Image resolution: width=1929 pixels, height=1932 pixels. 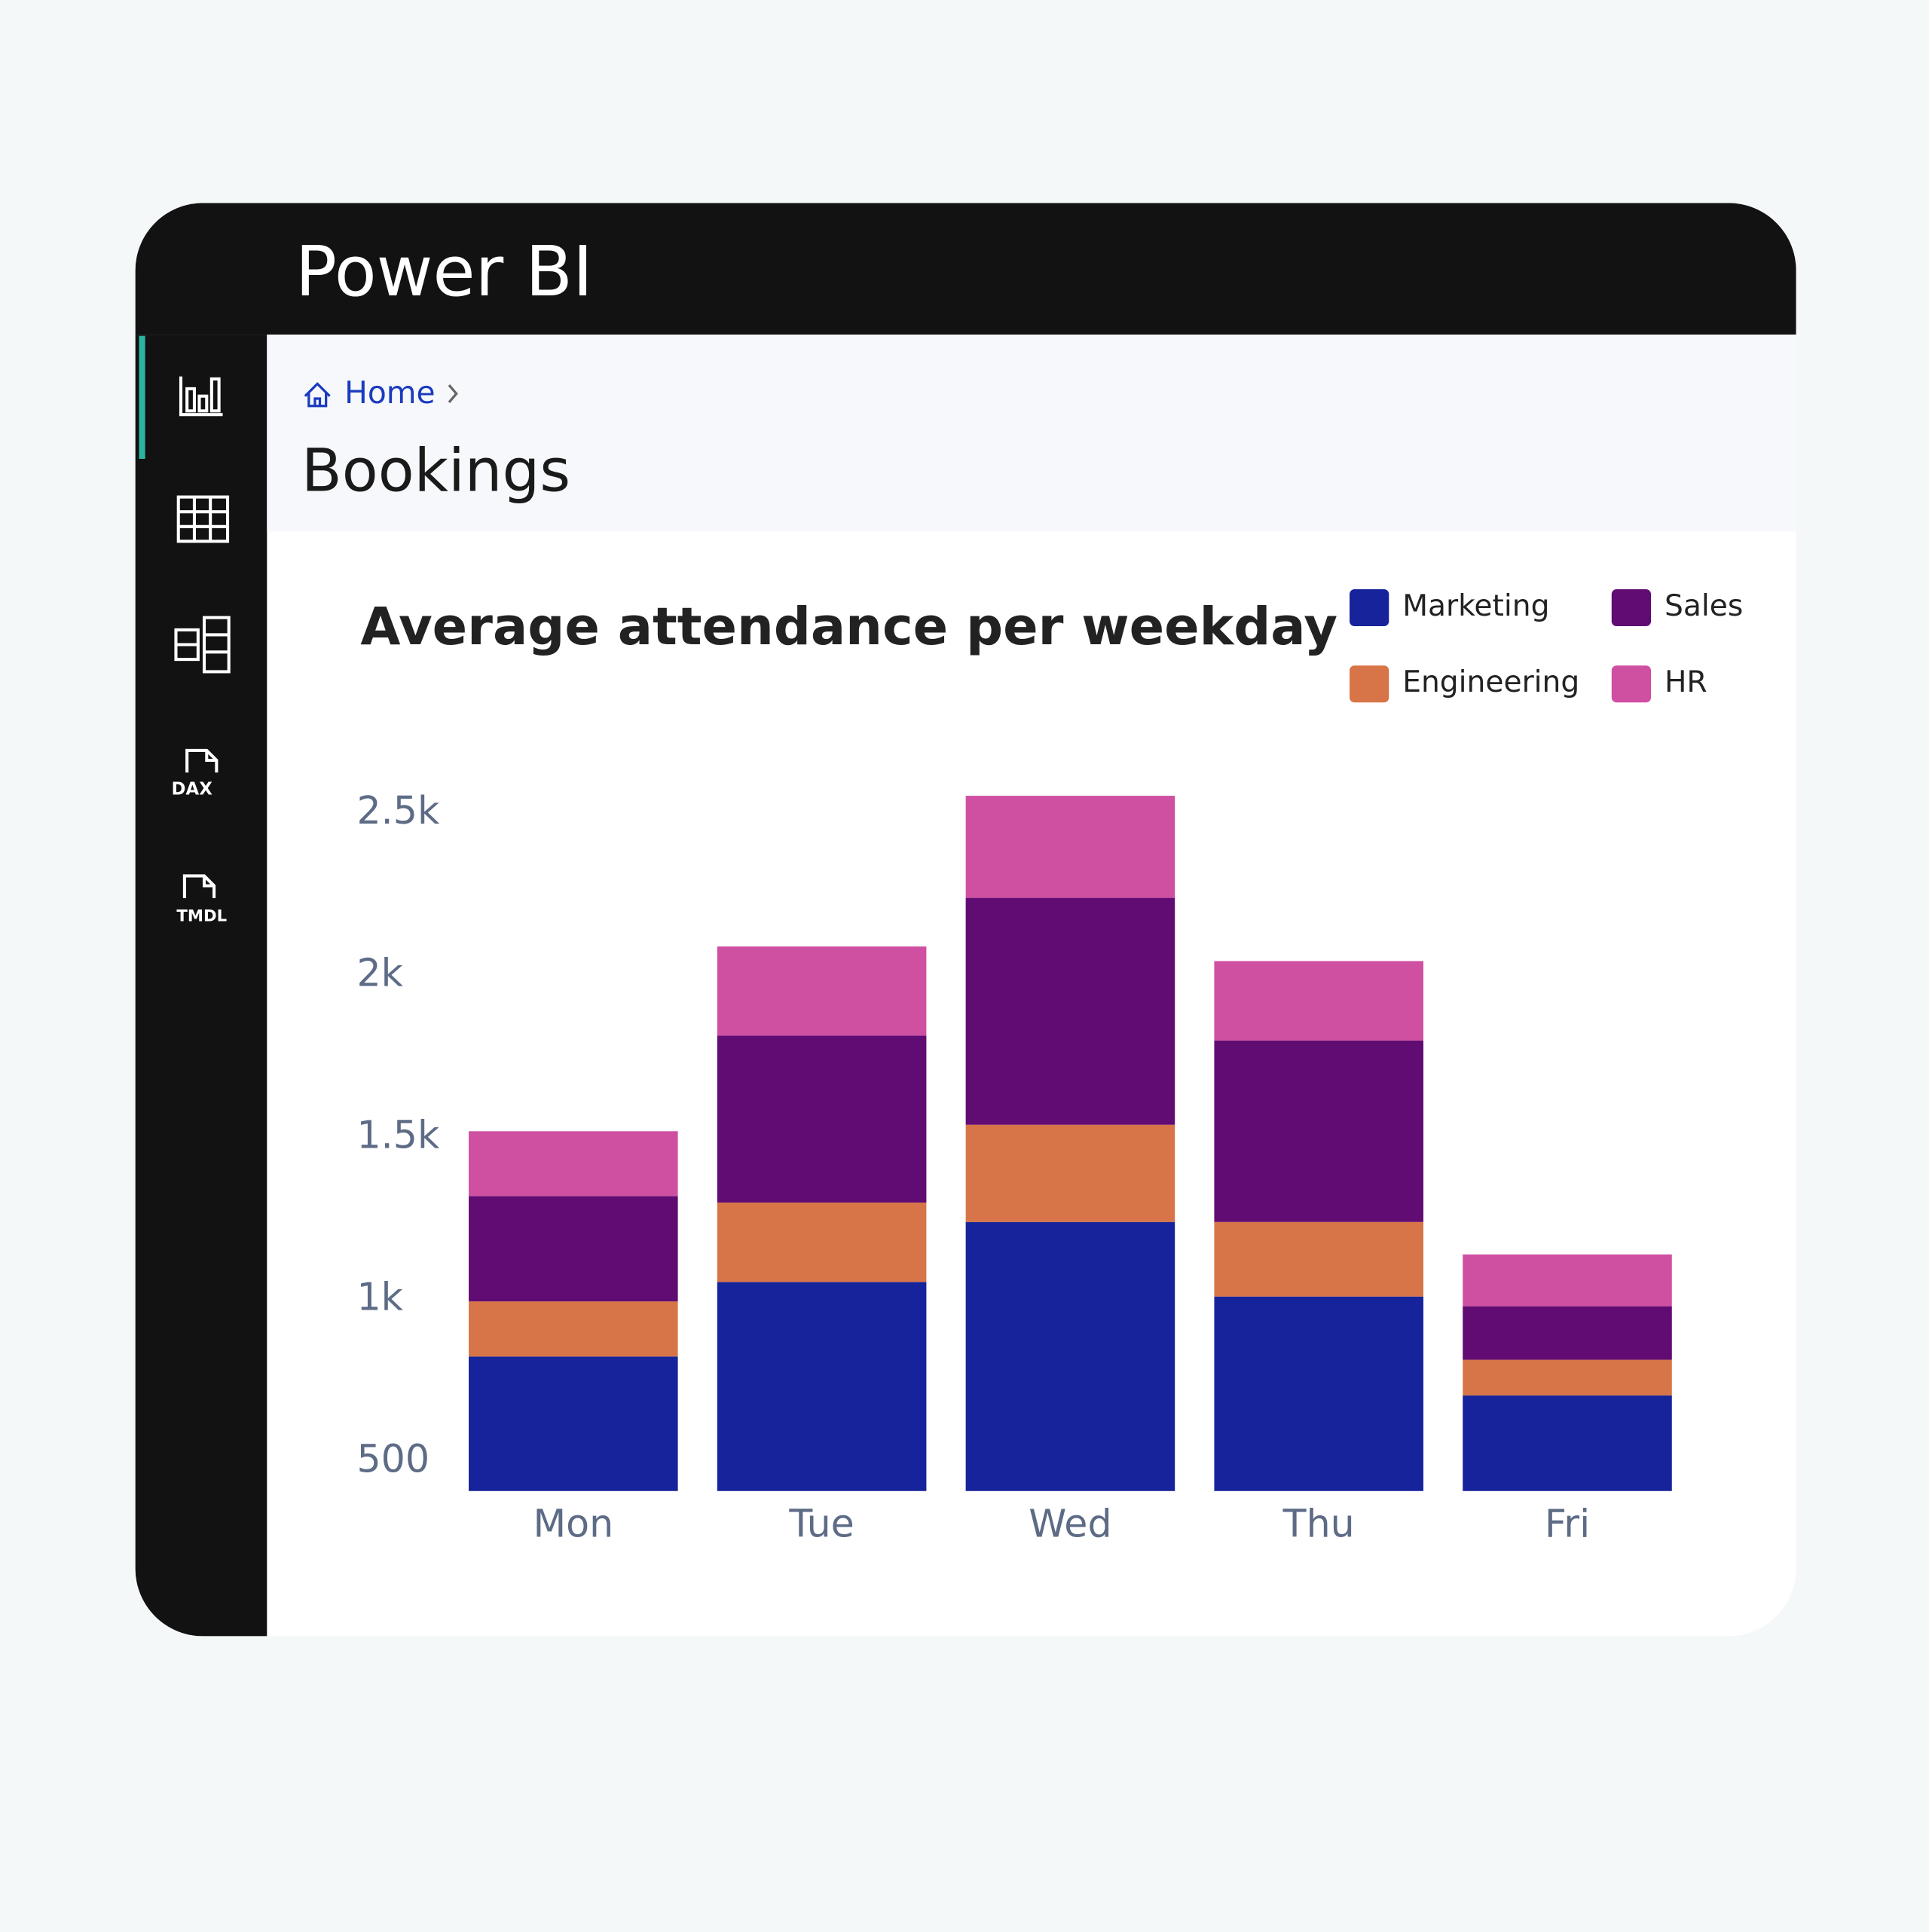 What do you see at coordinates (317, 395) in the screenshot?
I see `home-icon` at bounding box center [317, 395].